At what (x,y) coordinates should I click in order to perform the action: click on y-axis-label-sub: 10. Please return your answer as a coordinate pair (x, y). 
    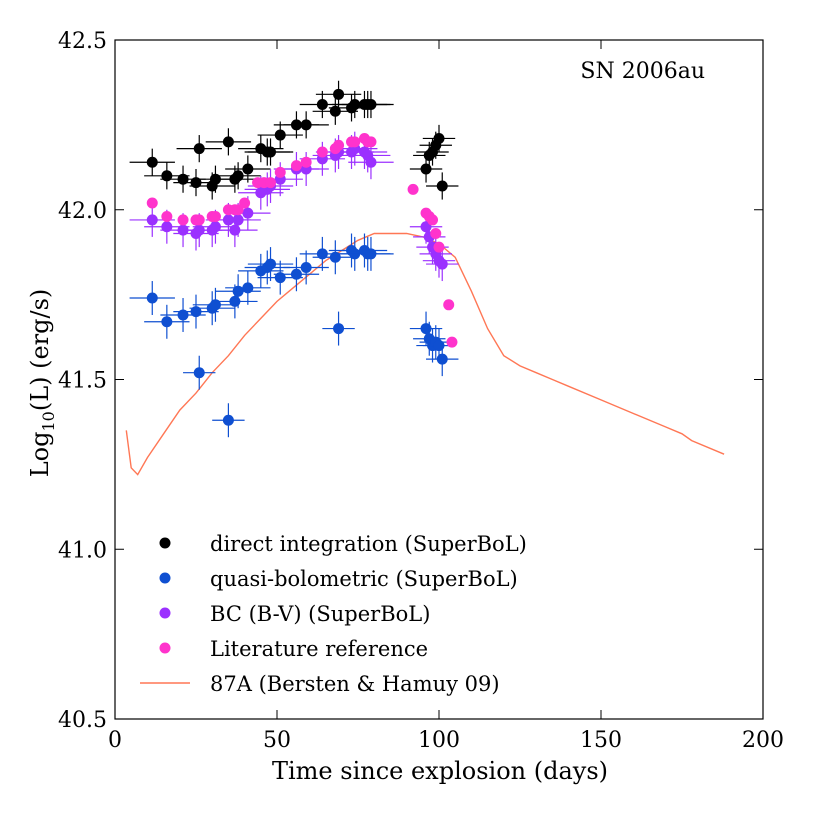
    Looking at the image, I should click on (48, 421).